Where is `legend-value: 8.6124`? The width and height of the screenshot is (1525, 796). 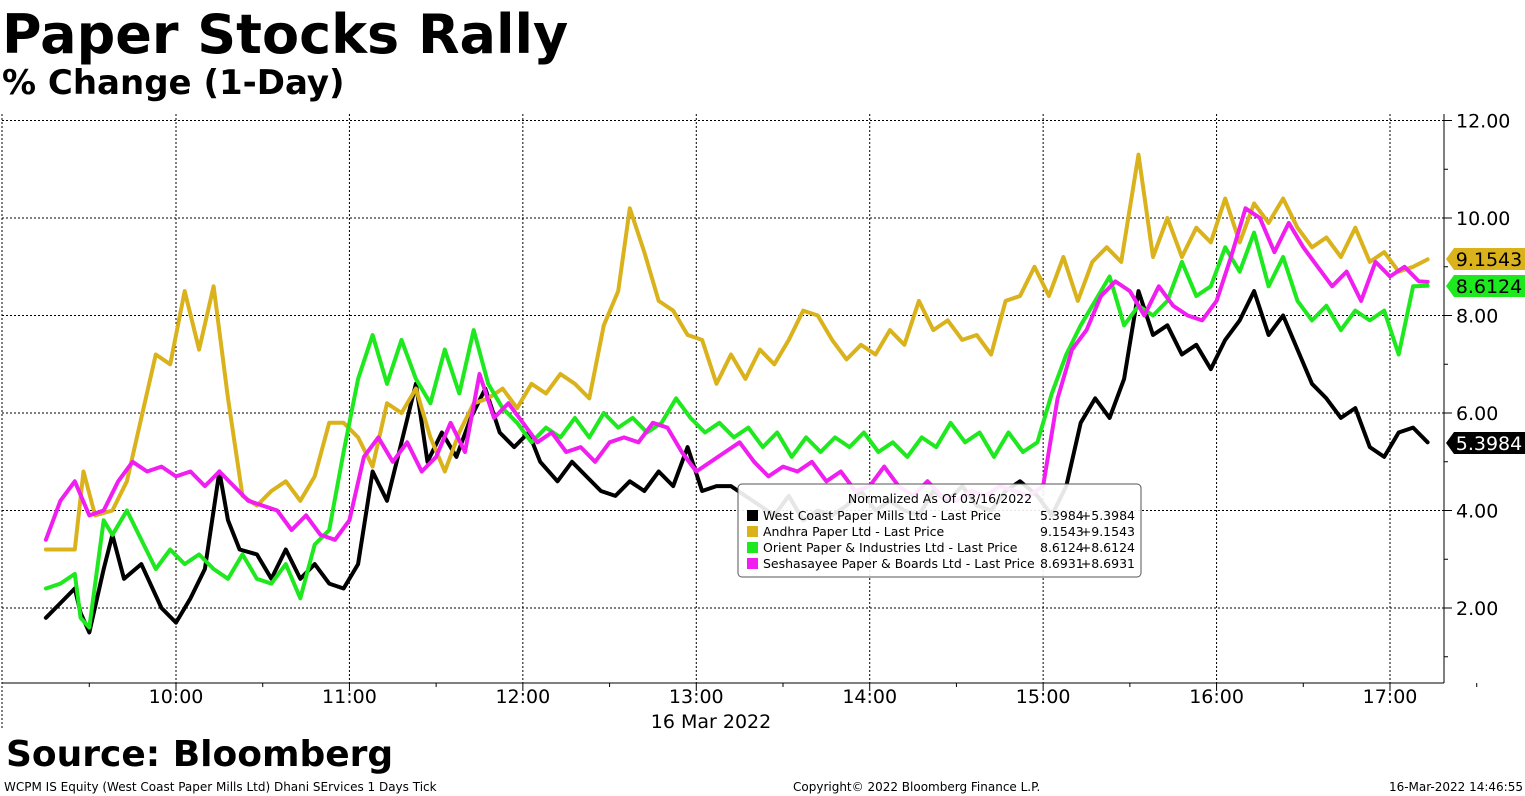 legend-value: 8.6124 is located at coordinates (1062, 547).